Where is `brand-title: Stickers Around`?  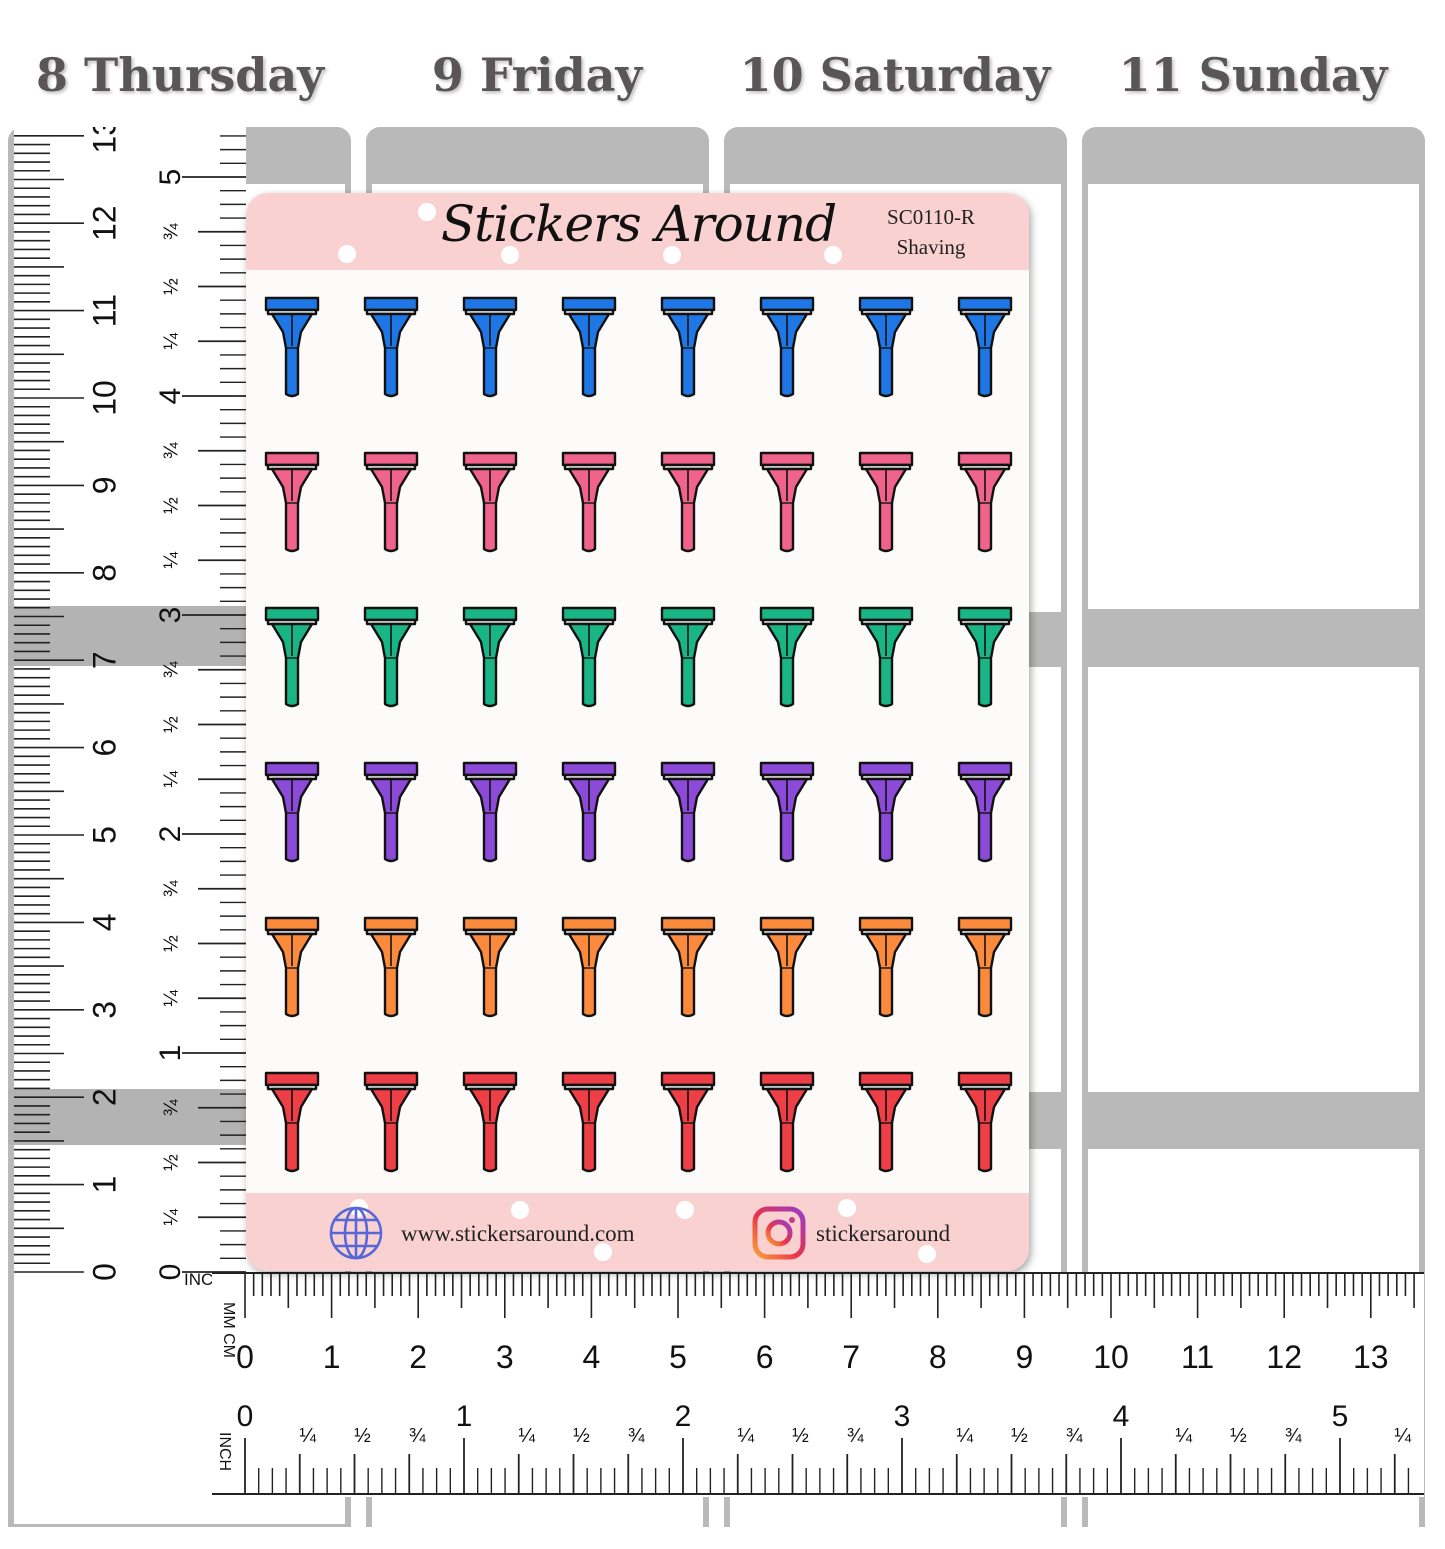 brand-title: Stickers Around is located at coordinates (638, 224).